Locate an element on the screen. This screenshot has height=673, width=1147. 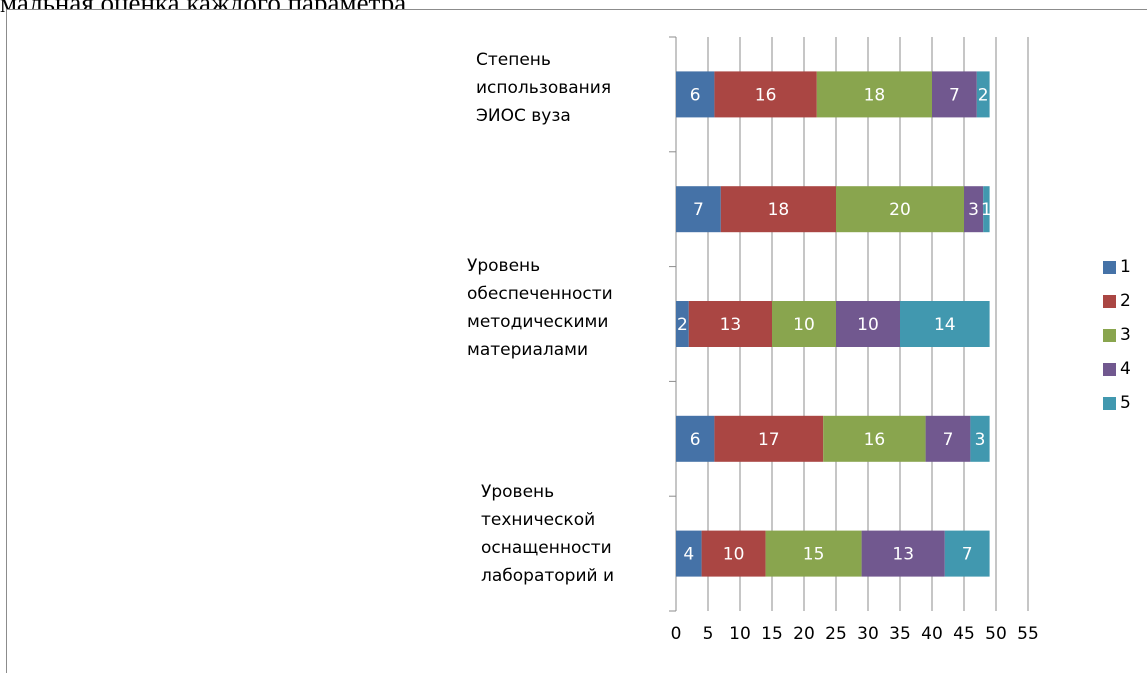
x-tick-label: 15 is located at coordinates (772, 634).